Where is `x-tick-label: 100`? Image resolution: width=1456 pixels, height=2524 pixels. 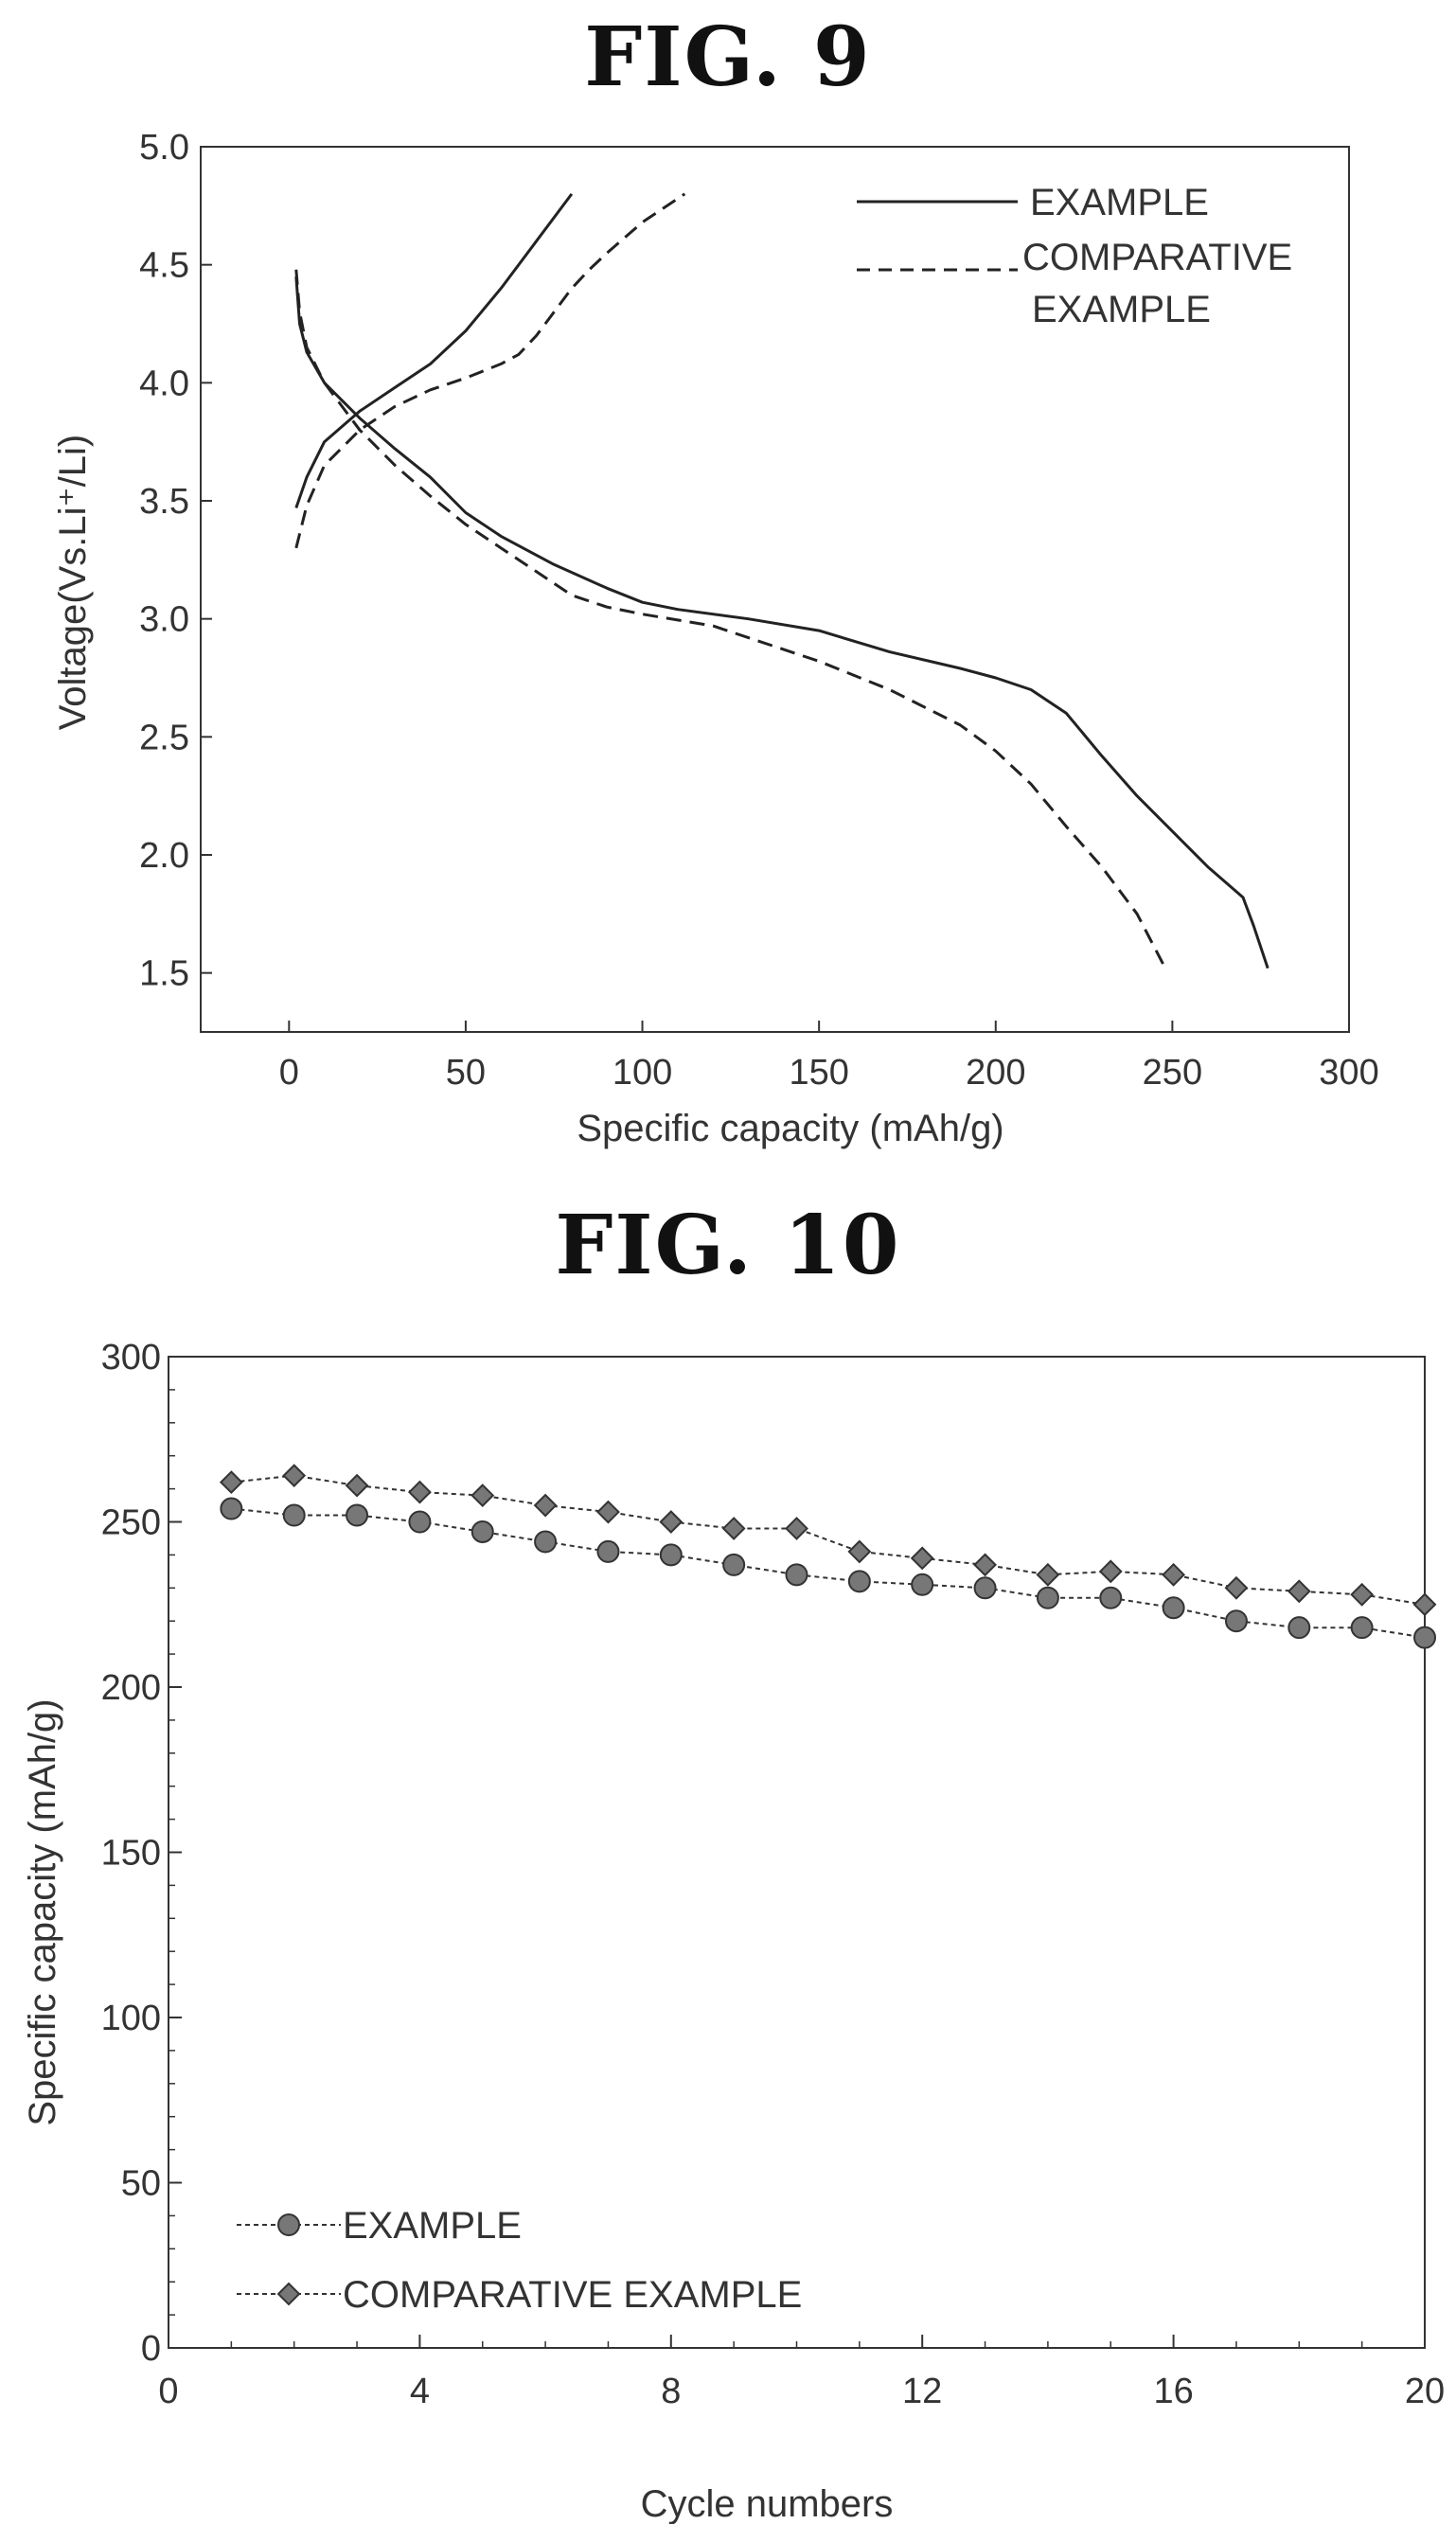
x-tick-label: 100 is located at coordinates (642, 1073).